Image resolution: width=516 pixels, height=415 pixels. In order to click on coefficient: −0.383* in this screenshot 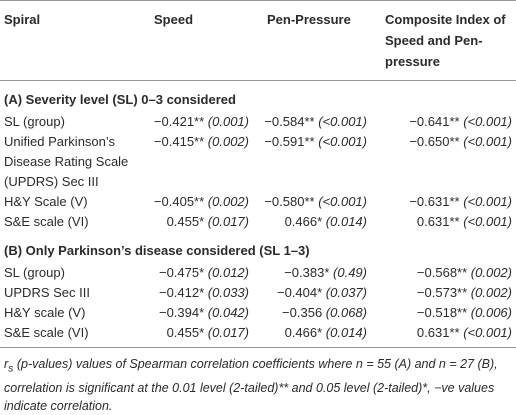, I will do `click(307, 272)`.